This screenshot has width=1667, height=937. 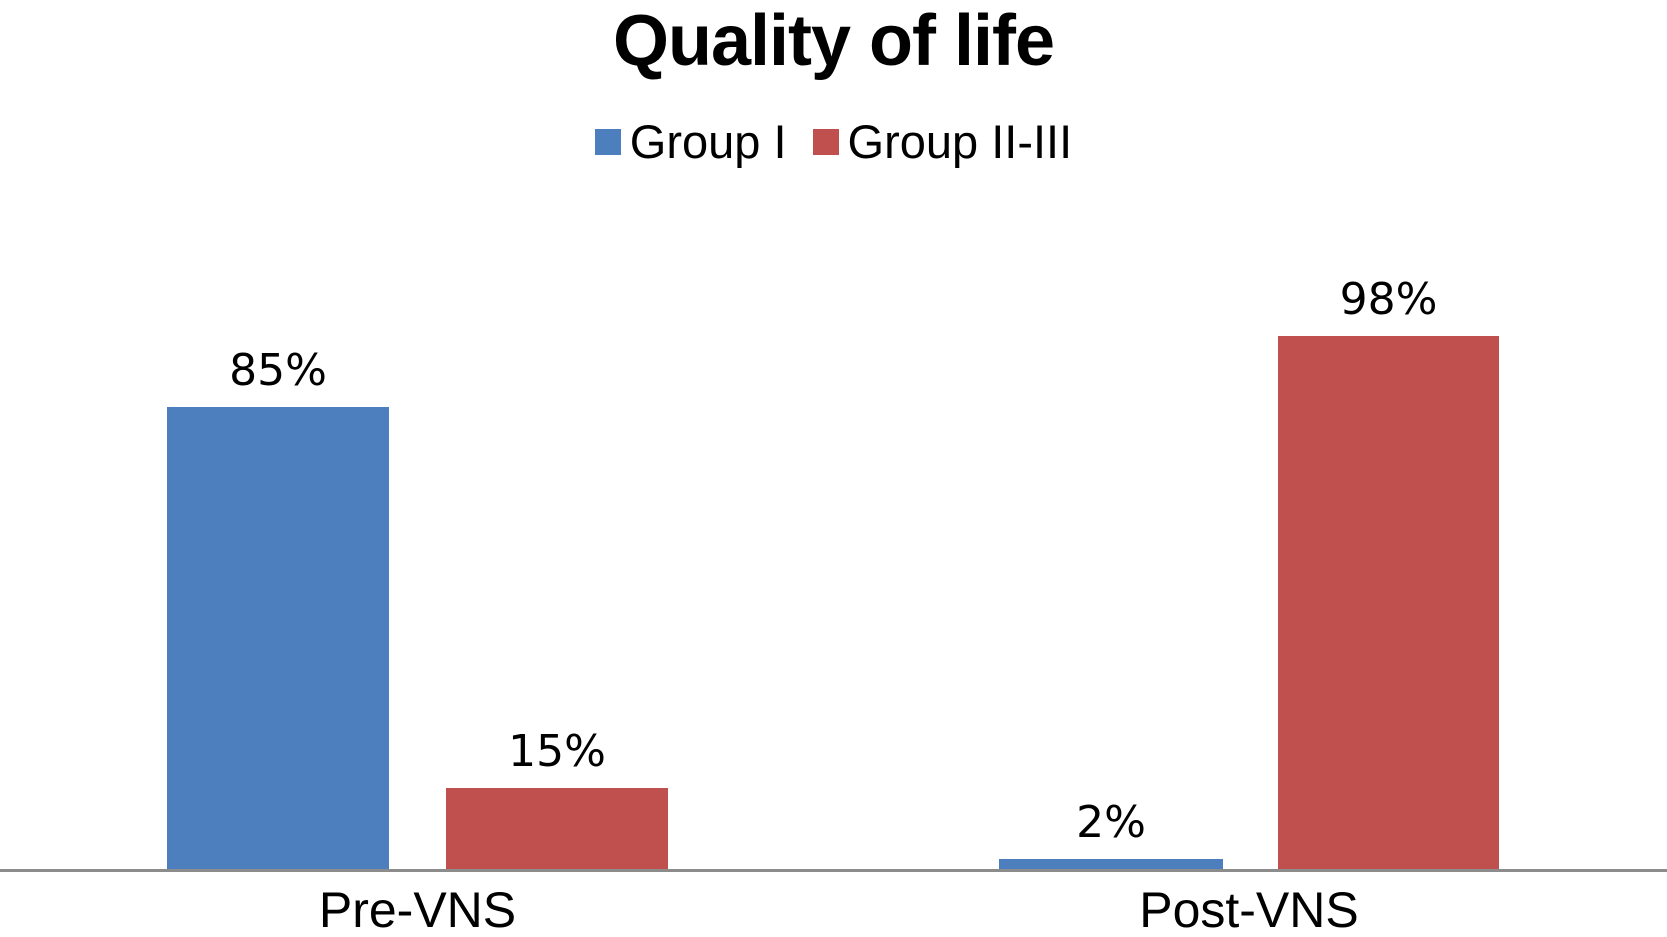 I want to click on legend-label-group-1: Group I, so click(x=708, y=141).